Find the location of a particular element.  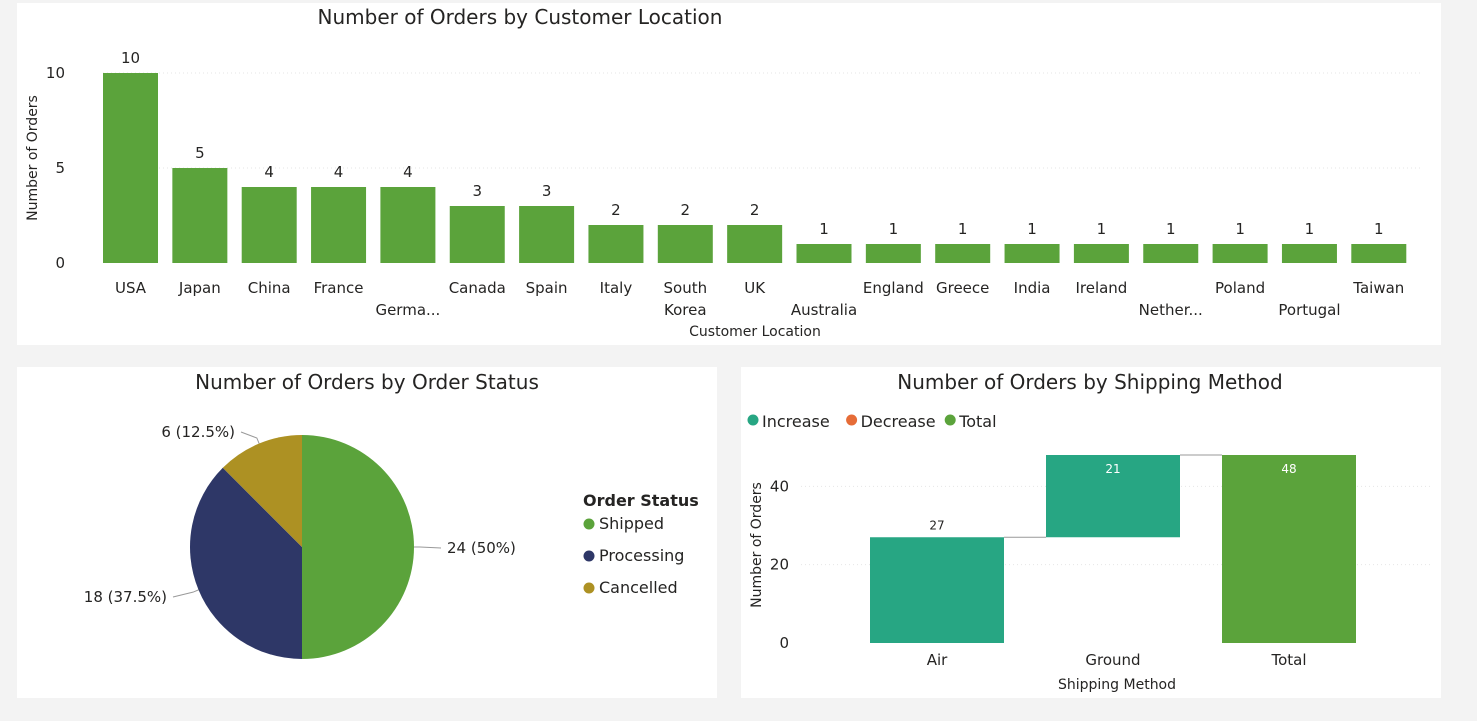

bar-x-axis-label: Customer Location is located at coordinates (755, 332).